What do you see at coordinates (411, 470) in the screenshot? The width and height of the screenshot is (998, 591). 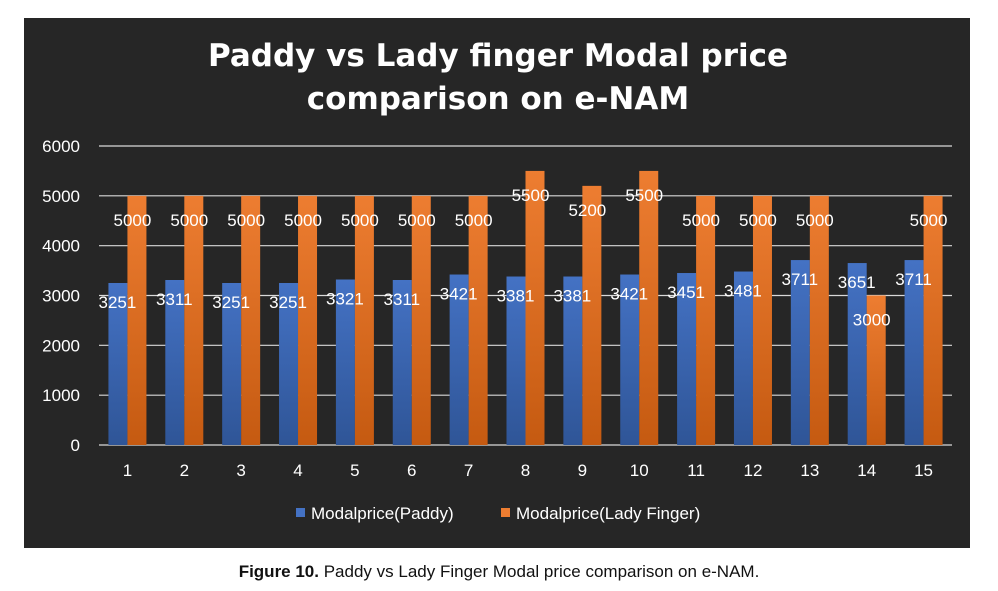 I see `x-tick-label: 6` at bounding box center [411, 470].